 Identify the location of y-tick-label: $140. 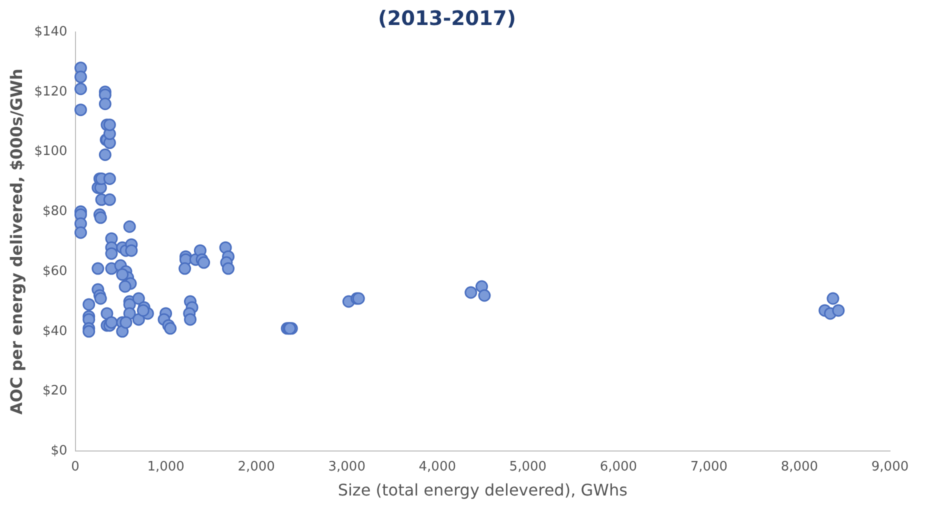
(51, 32).